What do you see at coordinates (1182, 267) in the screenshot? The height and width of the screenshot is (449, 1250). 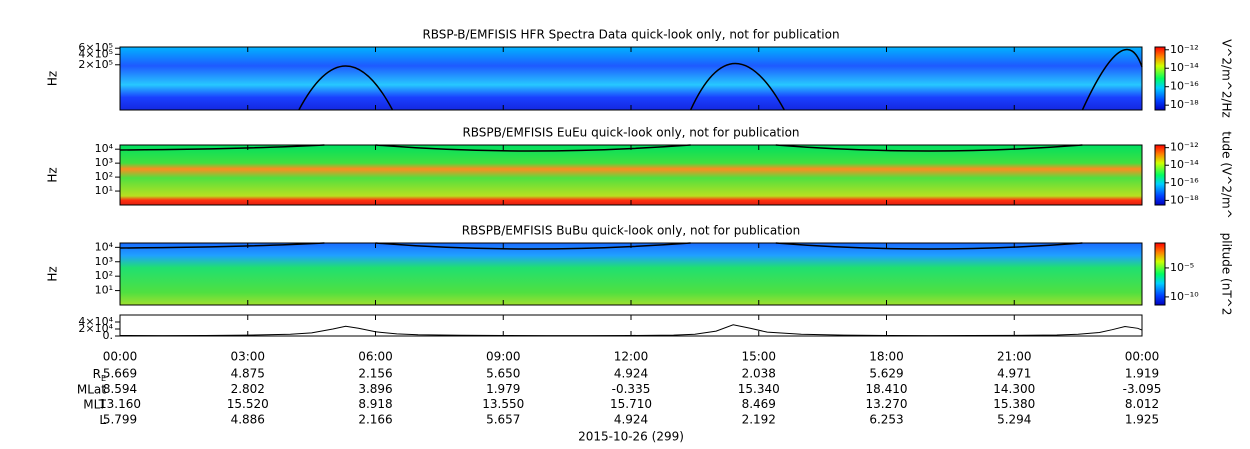 I see `colorbar-tick-label: 10⁻⁵` at bounding box center [1182, 267].